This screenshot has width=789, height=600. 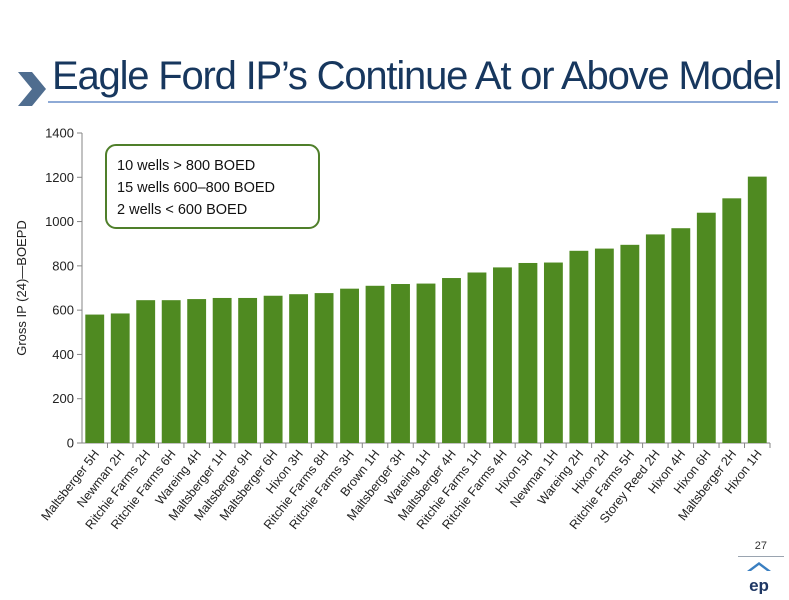 I want to click on y-tick-label: 600, so click(x=63, y=310).